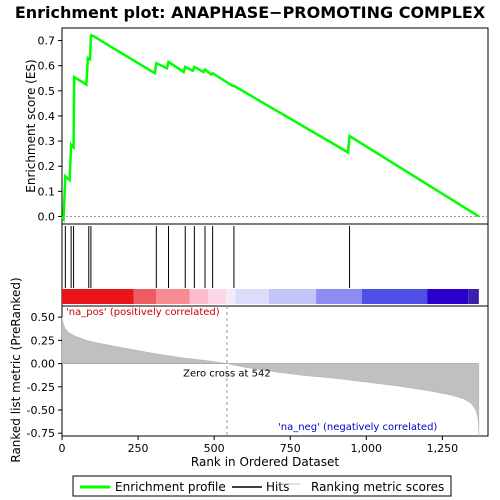  I want to click on es-y-tick-label: 0.1, so click(47, 191).